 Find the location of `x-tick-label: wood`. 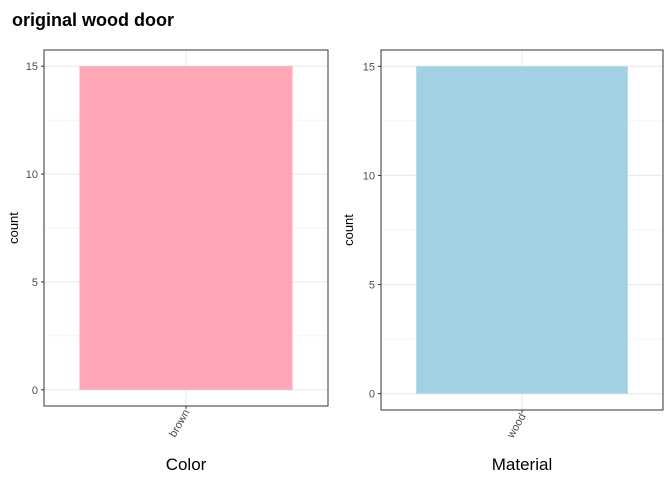

x-tick-label: wood is located at coordinates (517, 427).